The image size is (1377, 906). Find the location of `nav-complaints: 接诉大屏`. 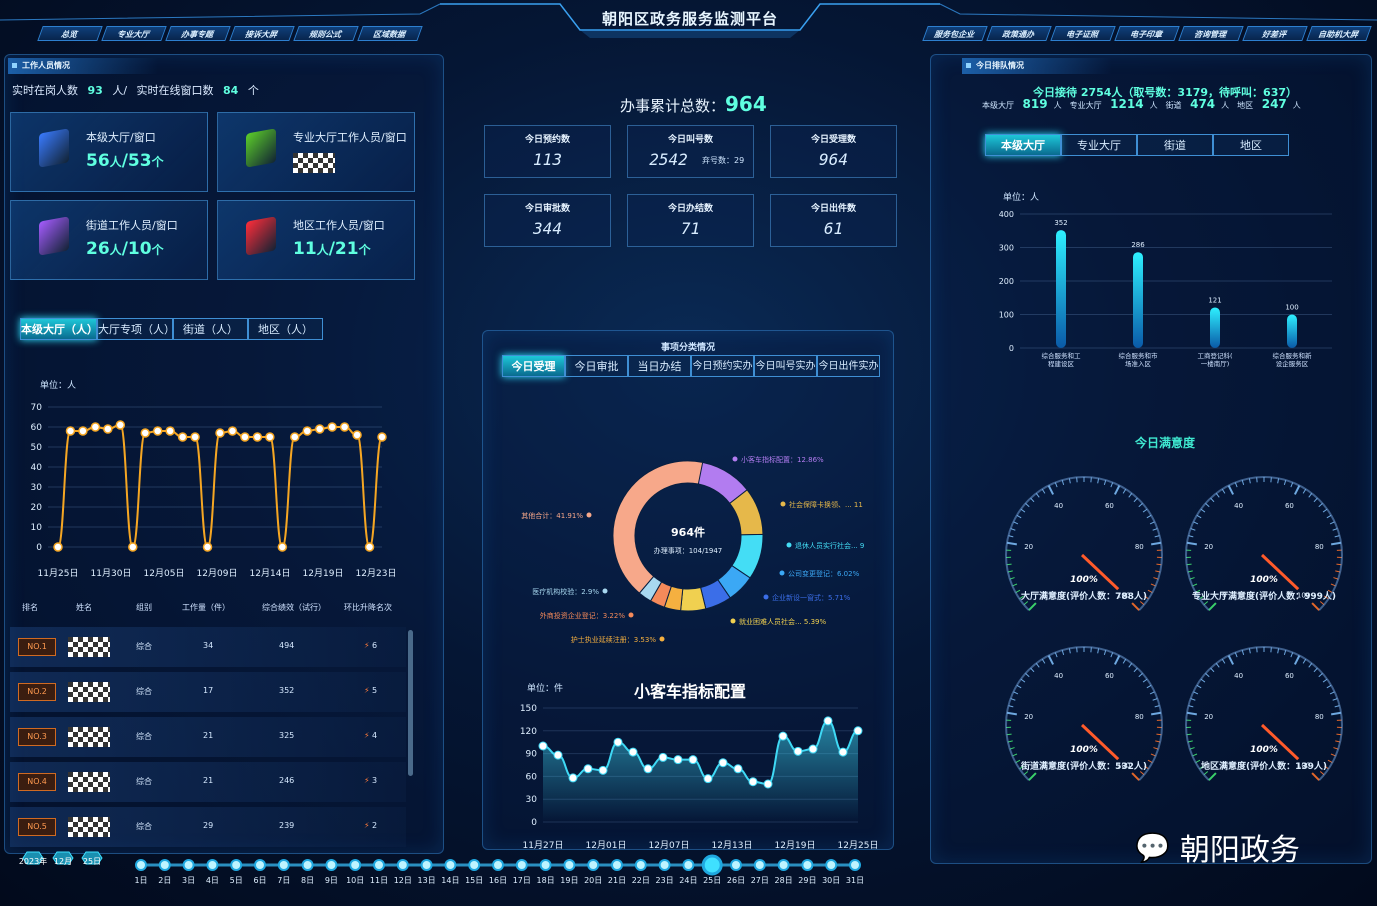

nav-complaints: 接诉大屏 is located at coordinates (262, 33).